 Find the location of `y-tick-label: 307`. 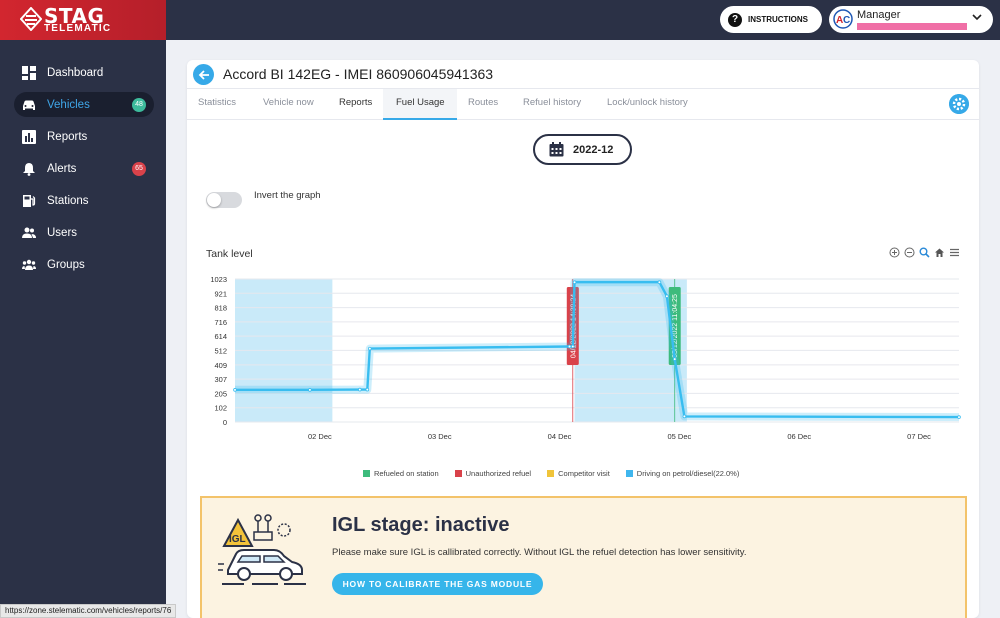

y-tick-label: 307 is located at coordinates (220, 379).